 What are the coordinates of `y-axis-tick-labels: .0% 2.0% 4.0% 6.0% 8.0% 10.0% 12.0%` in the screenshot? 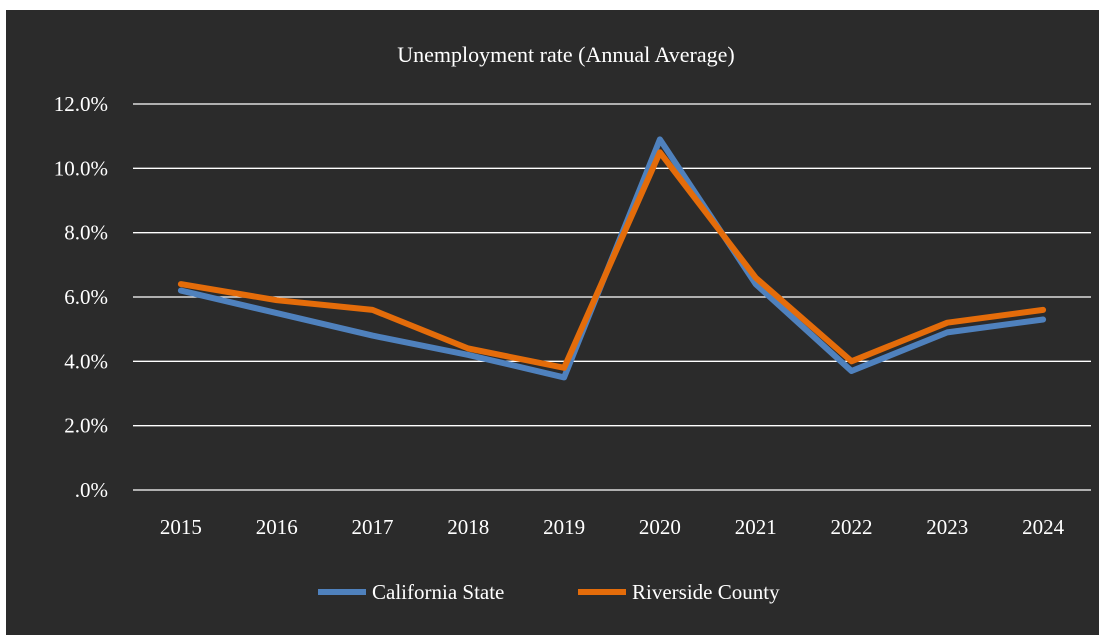 It's located at (81, 297).